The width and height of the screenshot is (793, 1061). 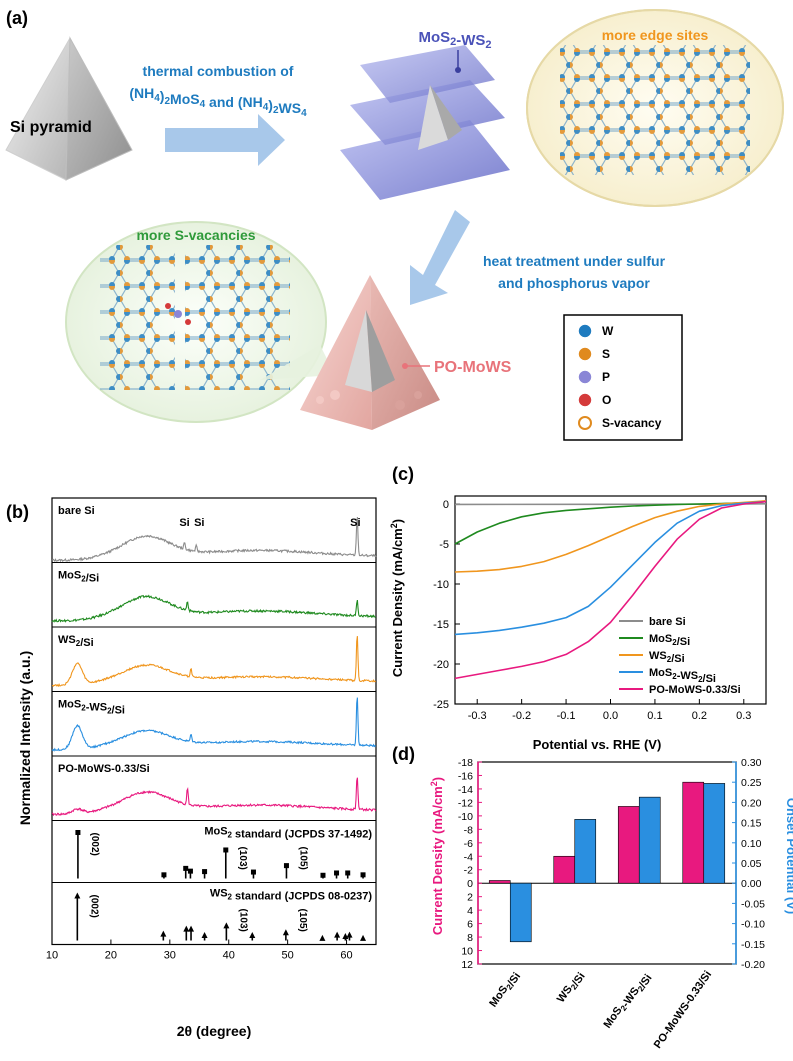 What do you see at coordinates (225, 140) in the screenshot?
I see `arrow-right-icon` at bounding box center [225, 140].